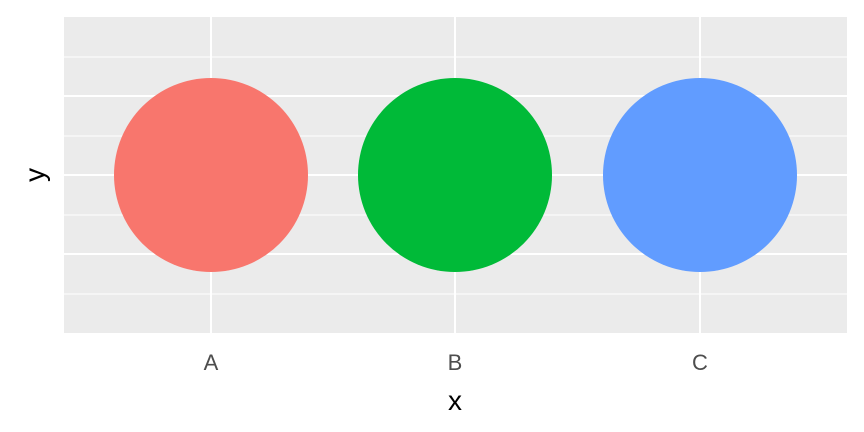 The width and height of the screenshot is (864, 432). I want to click on x-tick-labels: A B C, so click(456, 362).